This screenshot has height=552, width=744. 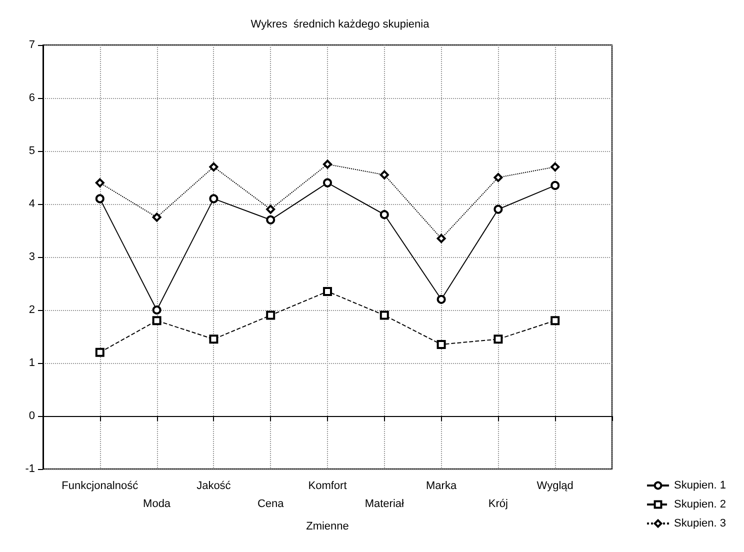 I want to click on y-tick-label: 7, so click(x=31, y=45).